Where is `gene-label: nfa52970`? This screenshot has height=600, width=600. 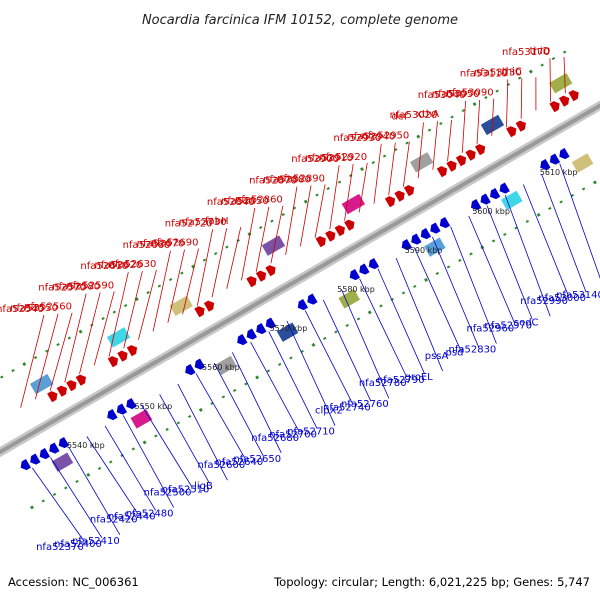 gene-label: nfa52970 is located at coordinates (508, 325).